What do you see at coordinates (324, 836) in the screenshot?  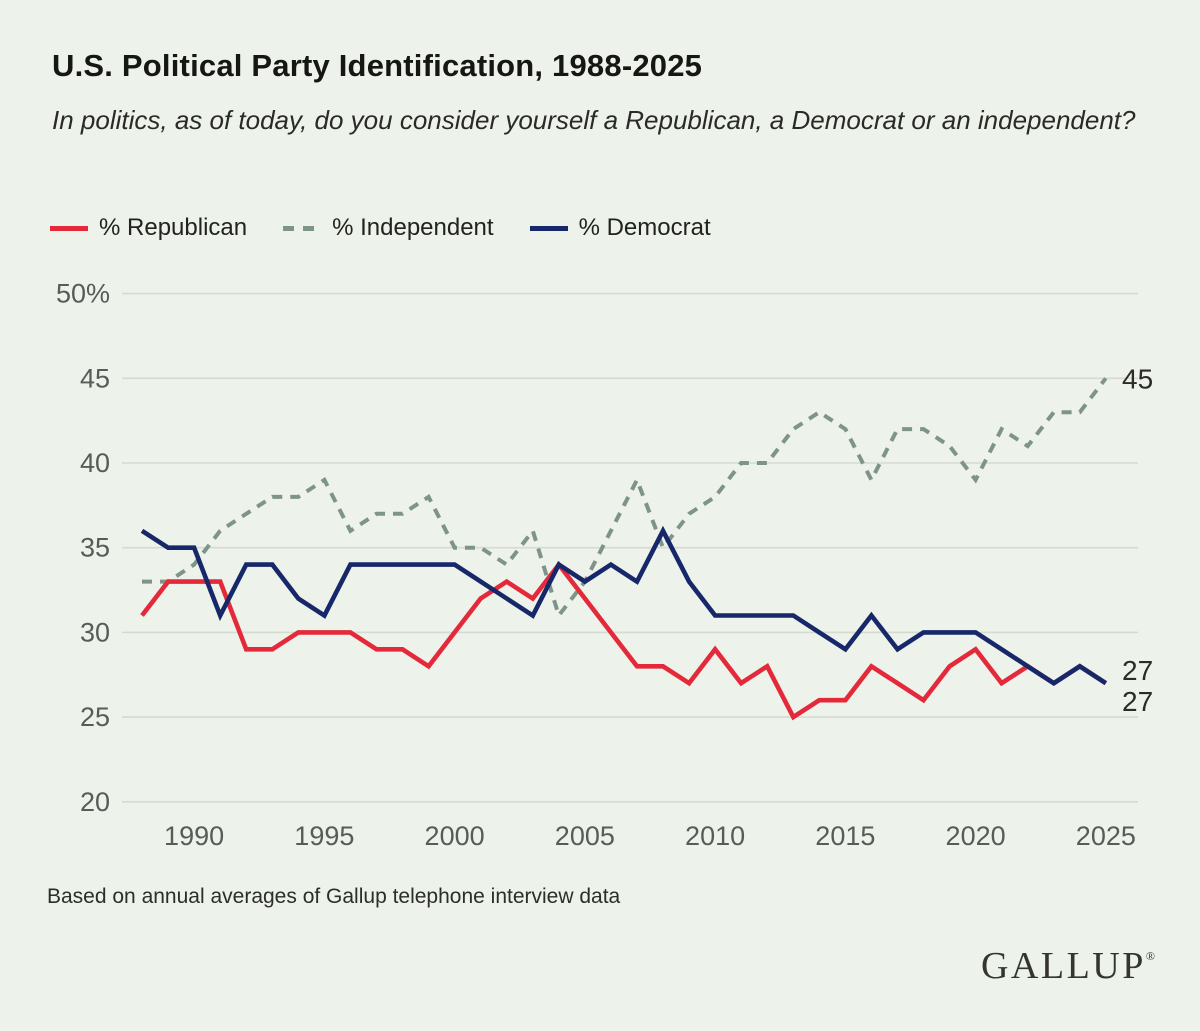 I see `x-axis-tick-label: 1995` at bounding box center [324, 836].